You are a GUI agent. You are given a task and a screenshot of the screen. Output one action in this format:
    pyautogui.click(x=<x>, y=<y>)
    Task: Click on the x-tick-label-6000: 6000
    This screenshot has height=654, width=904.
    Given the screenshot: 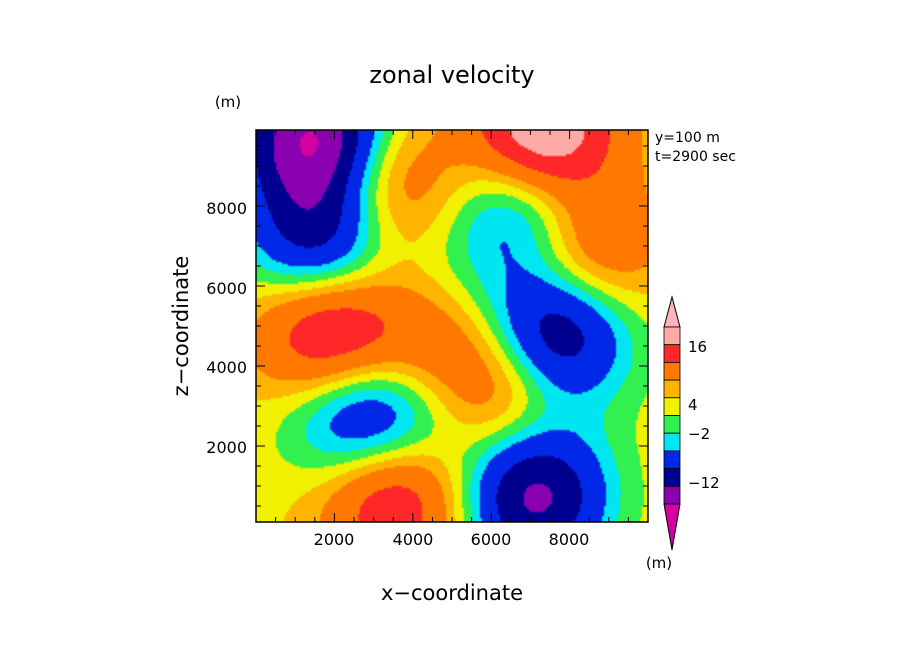 What is the action you would take?
    pyautogui.click(x=491, y=539)
    